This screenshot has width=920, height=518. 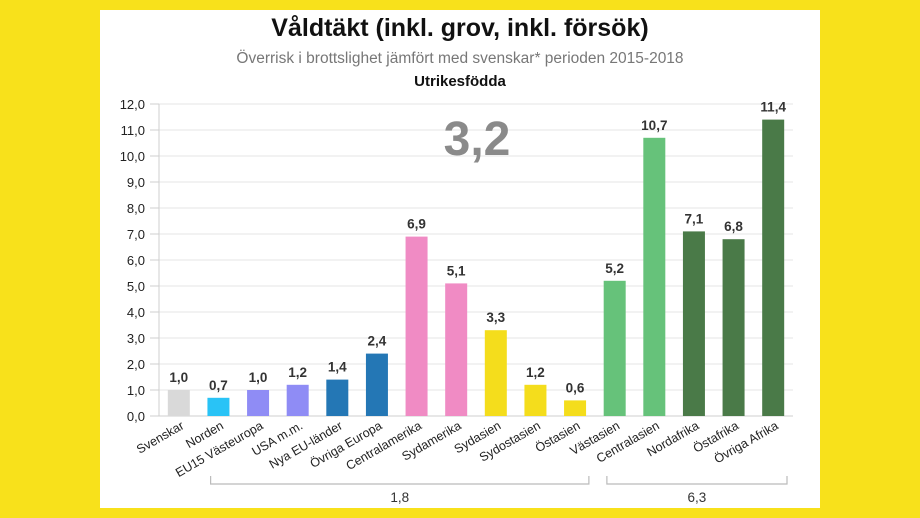 I want to click on data-label: 3,3, so click(x=495, y=317).